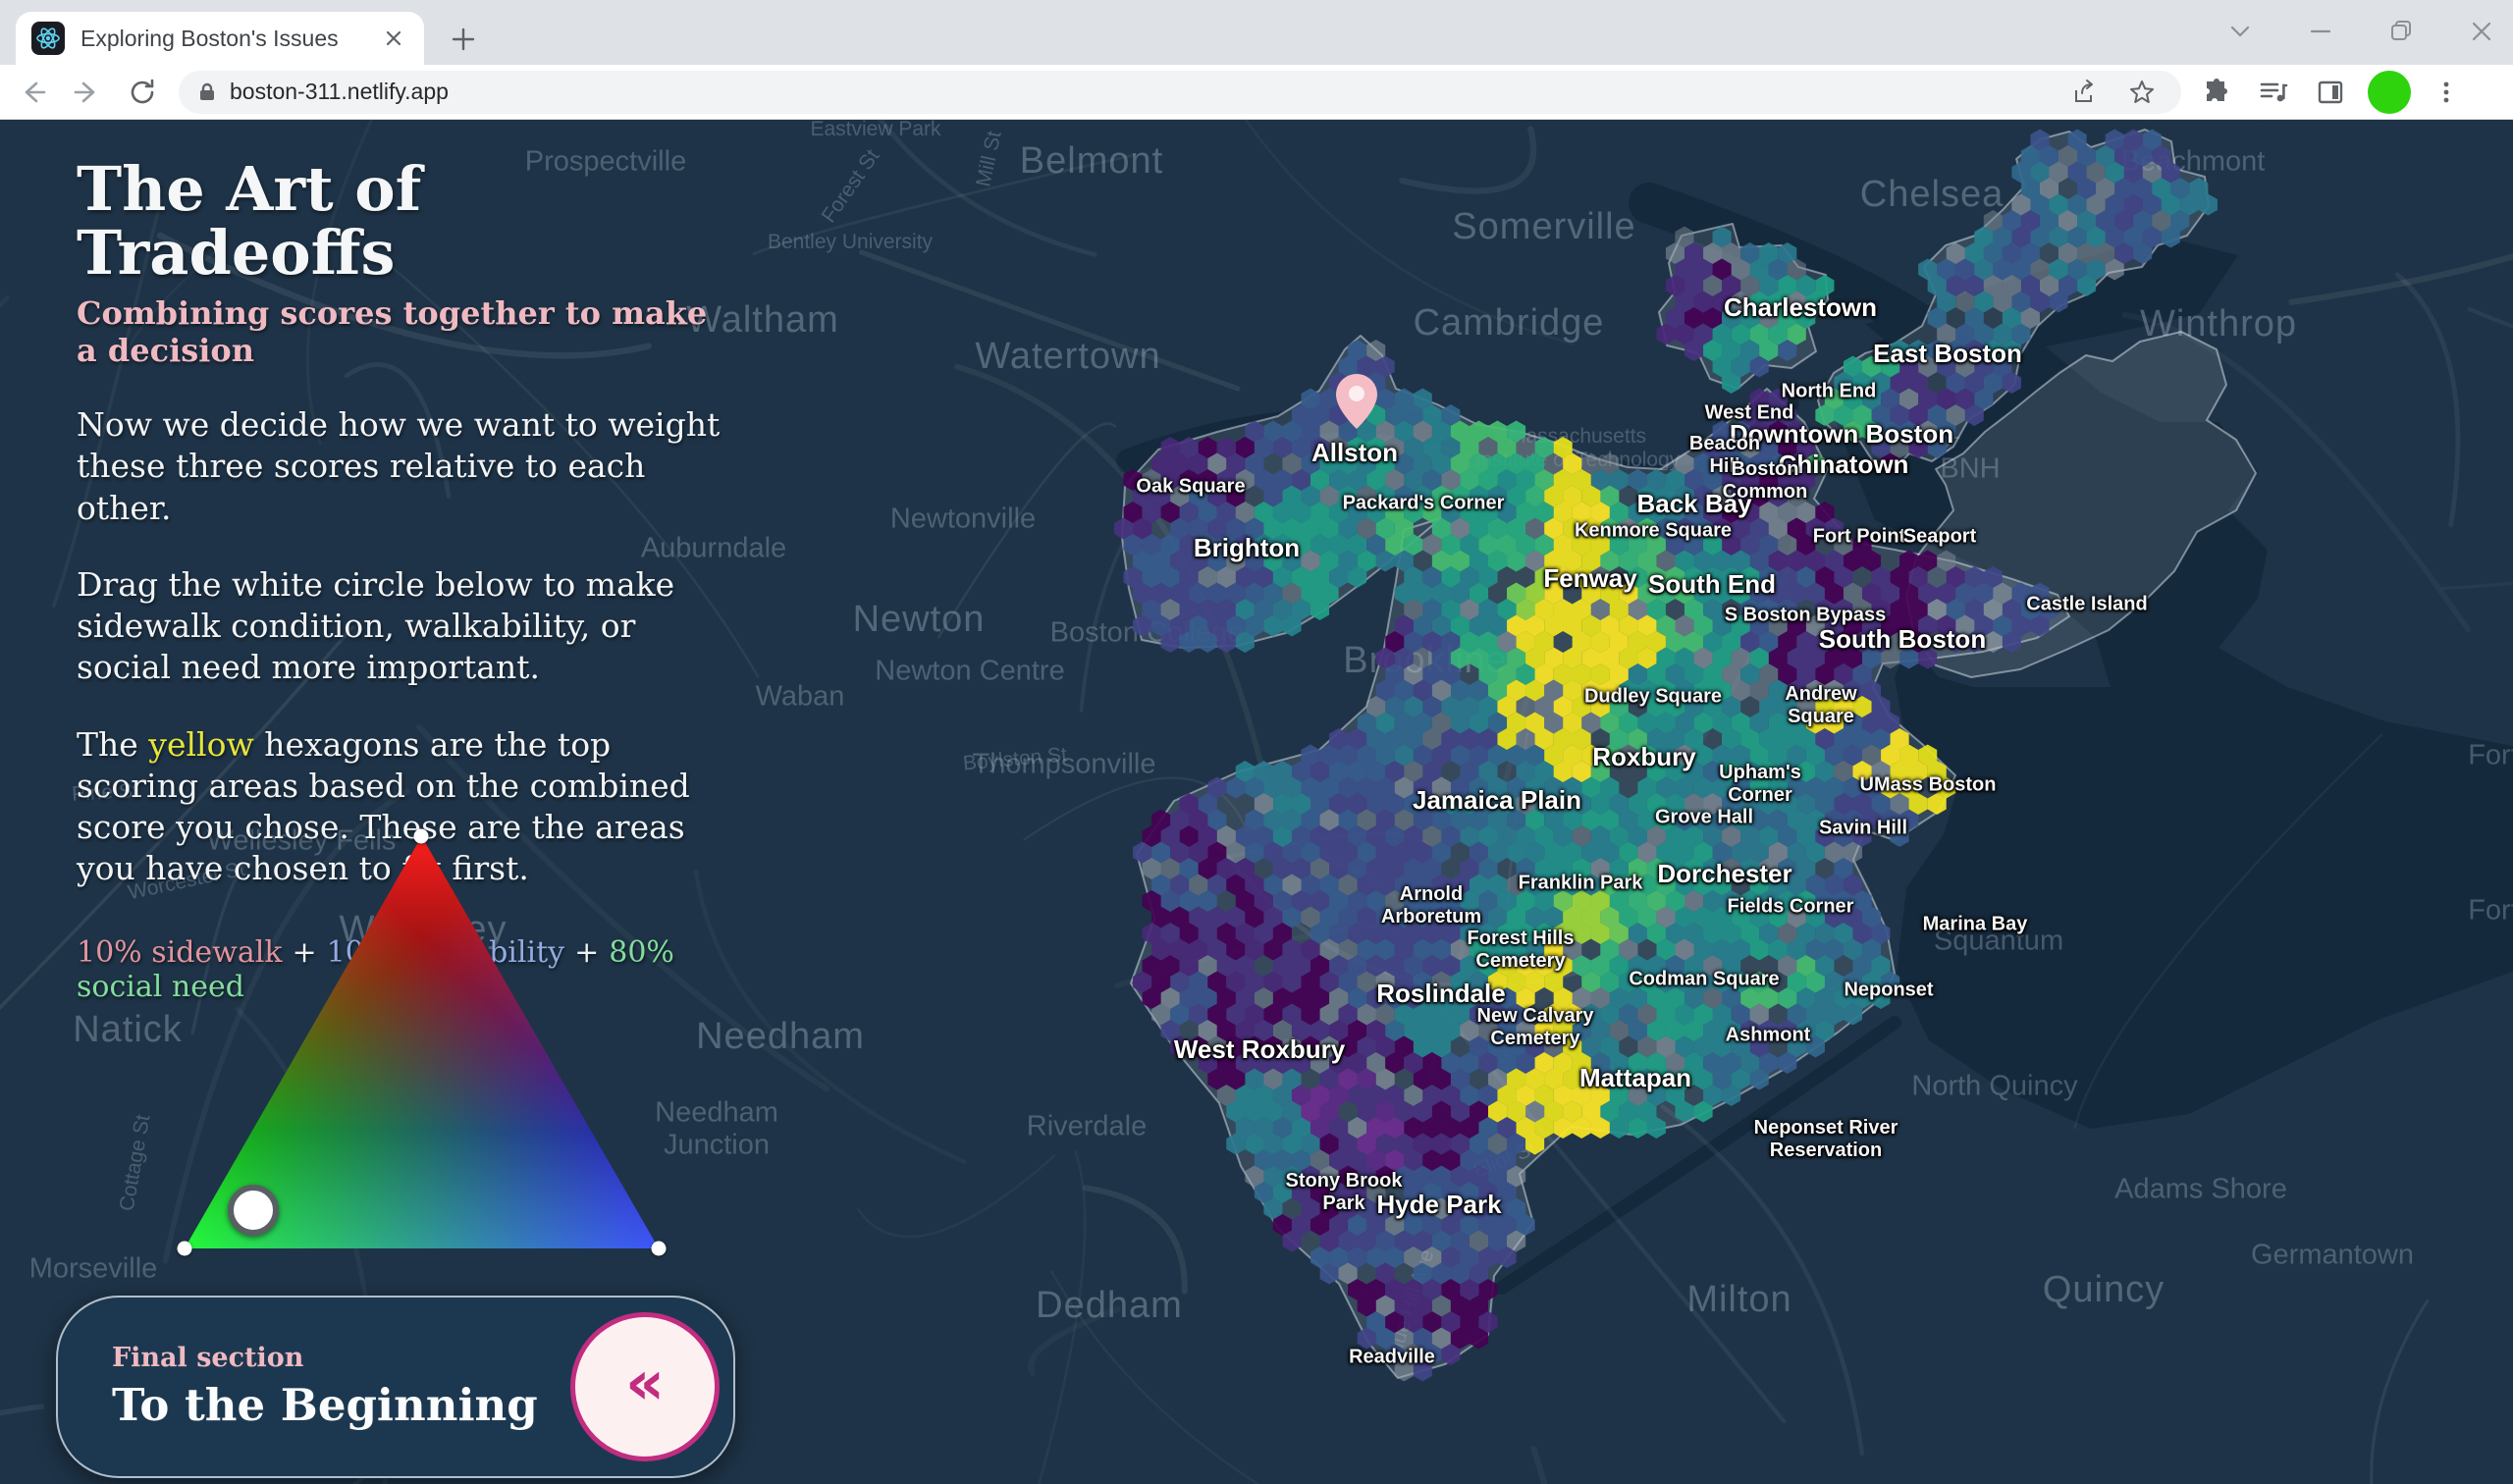 The height and width of the screenshot is (1484, 2513). Describe the element at coordinates (254, 1210) in the screenshot. I see `weight-drag-handle` at that location.